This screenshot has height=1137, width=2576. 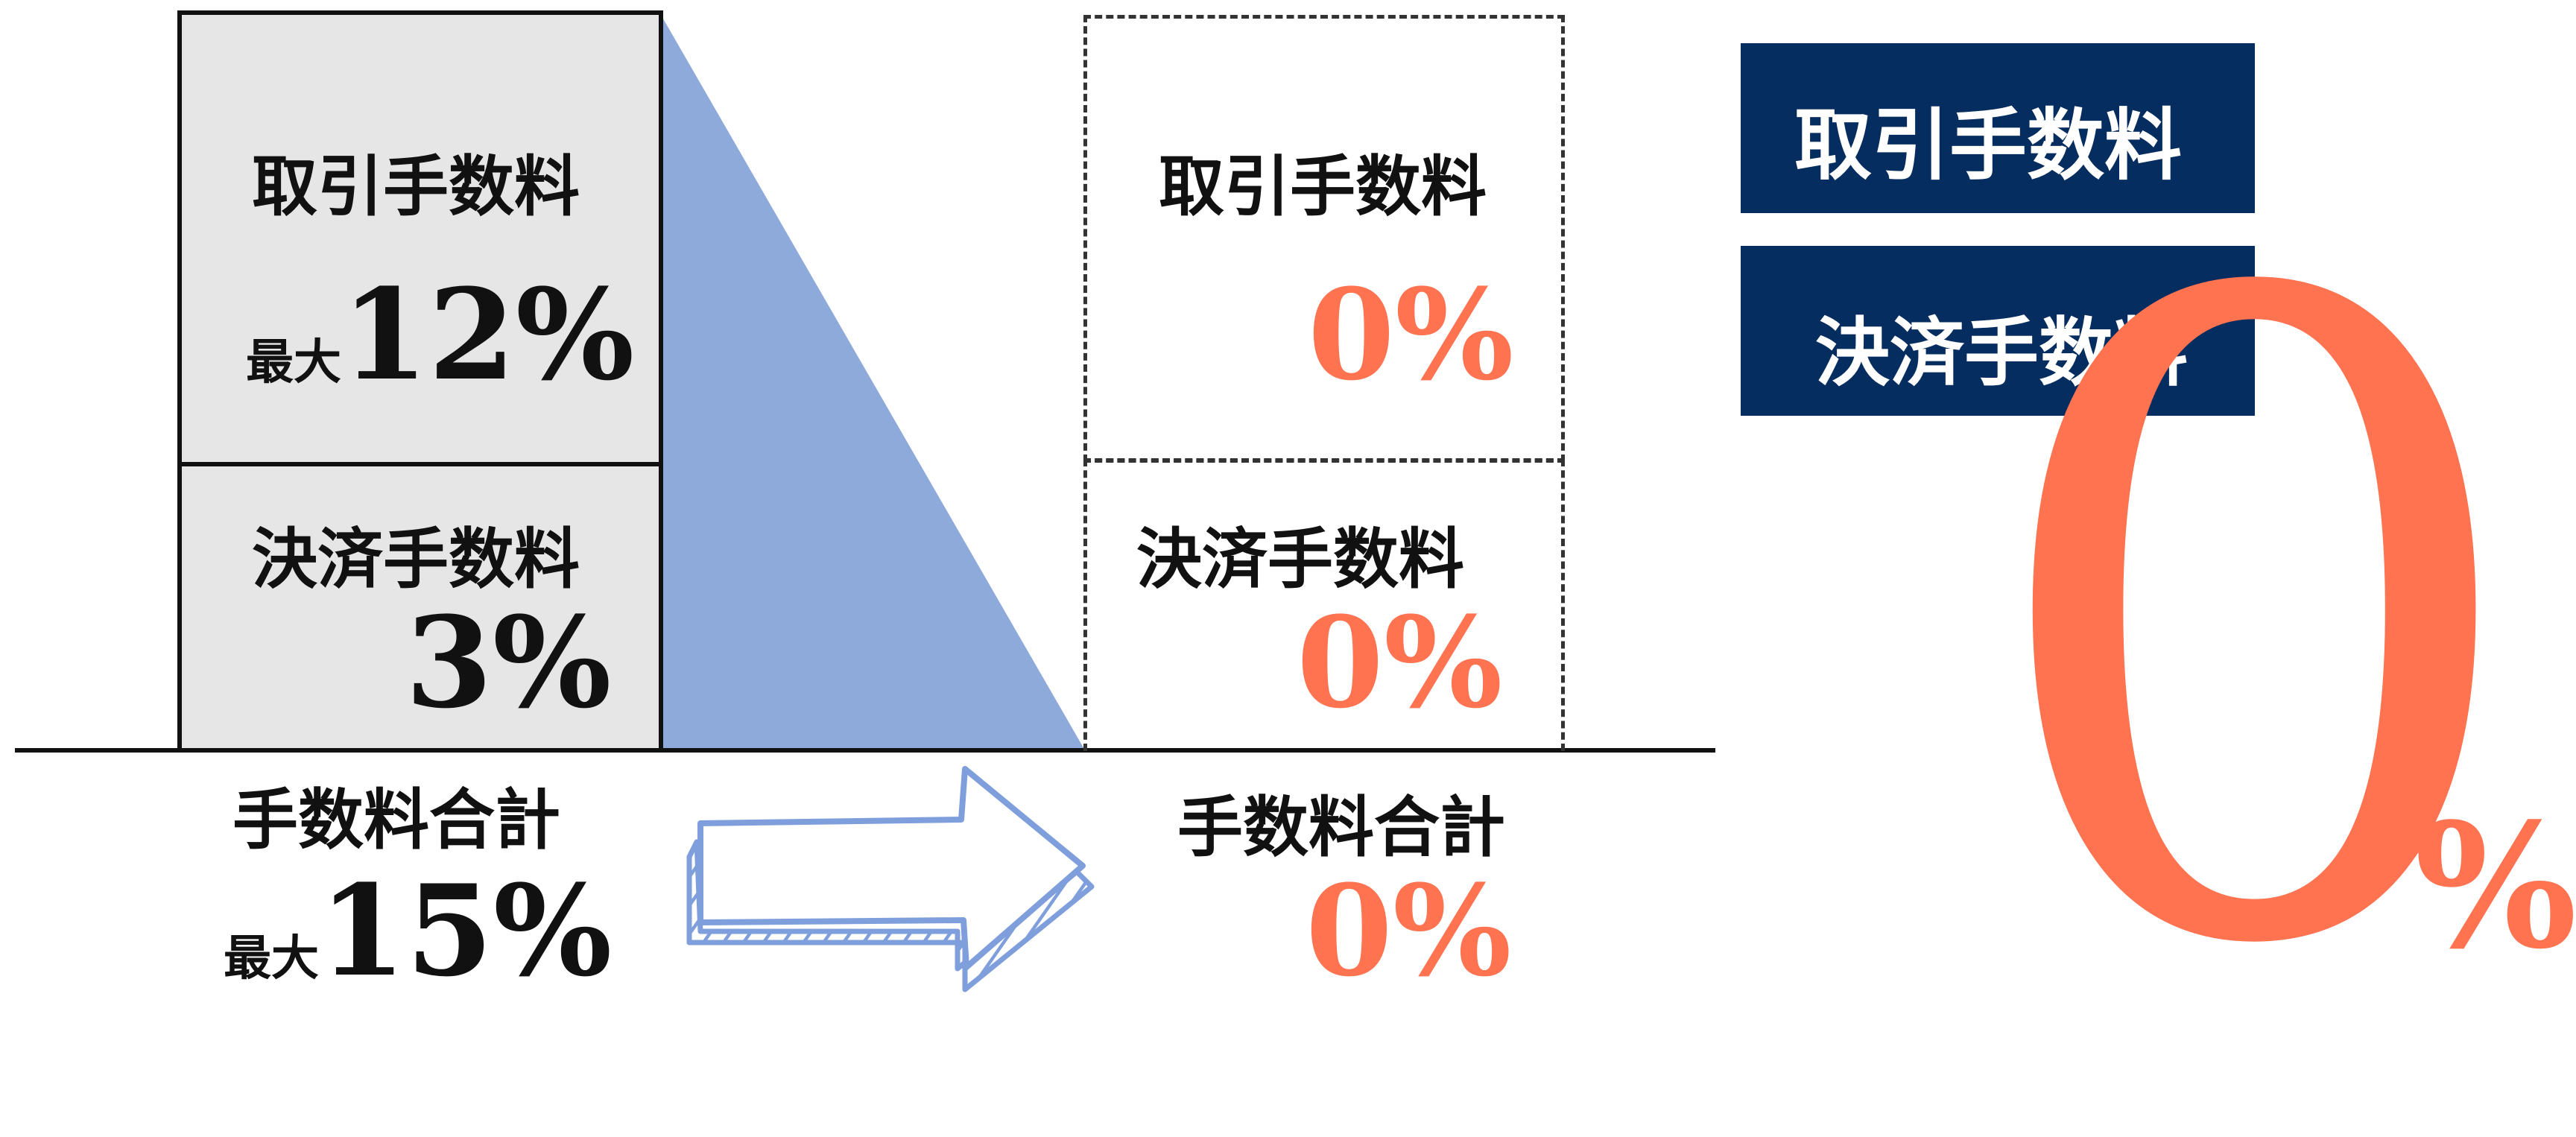 I want to click on baseline, so click(x=865, y=750).